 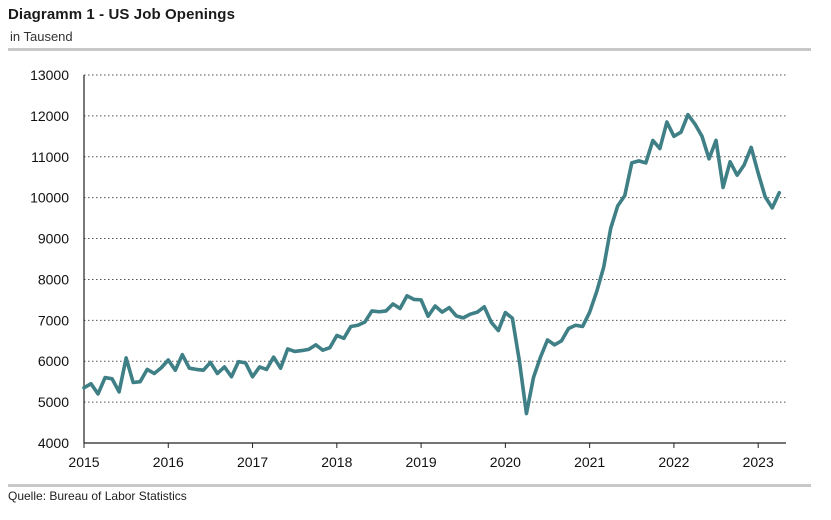 What do you see at coordinates (53, 279) in the screenshot?
I see `y-tick-label: 8000` at bounding box center [53, 279].